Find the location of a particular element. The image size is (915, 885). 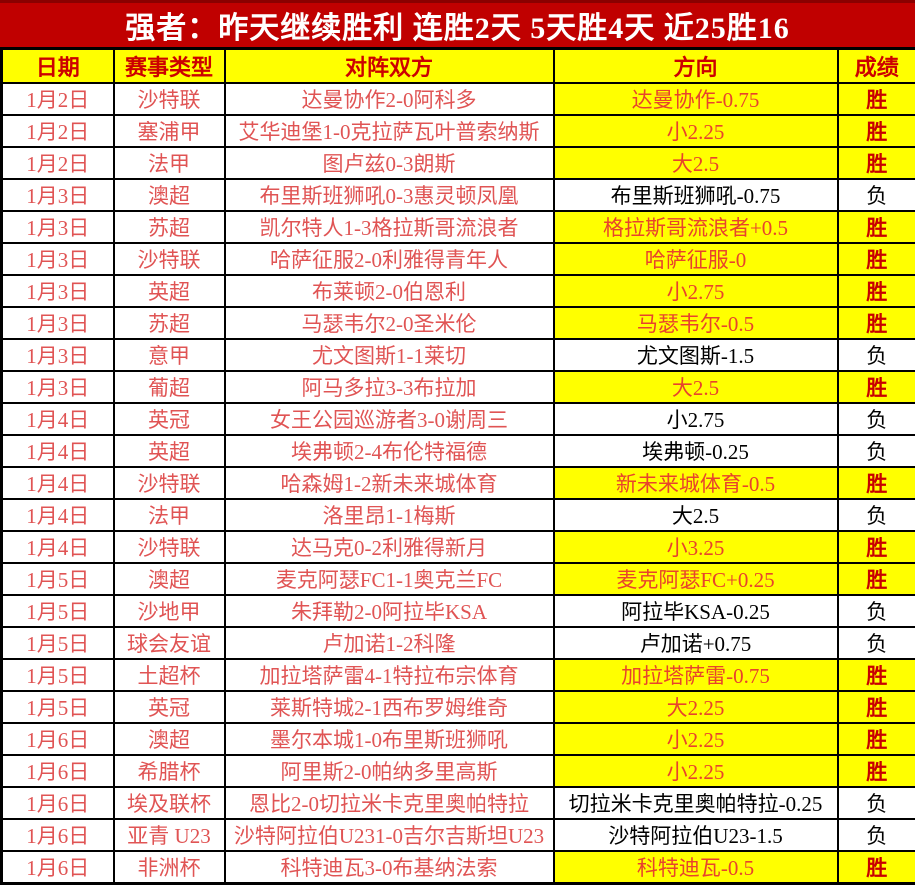

table-row: 1月3日 意甲 尤文图斯1-1莱切 尤文图斯-1.5 负 is located at coordinates (458, 355).